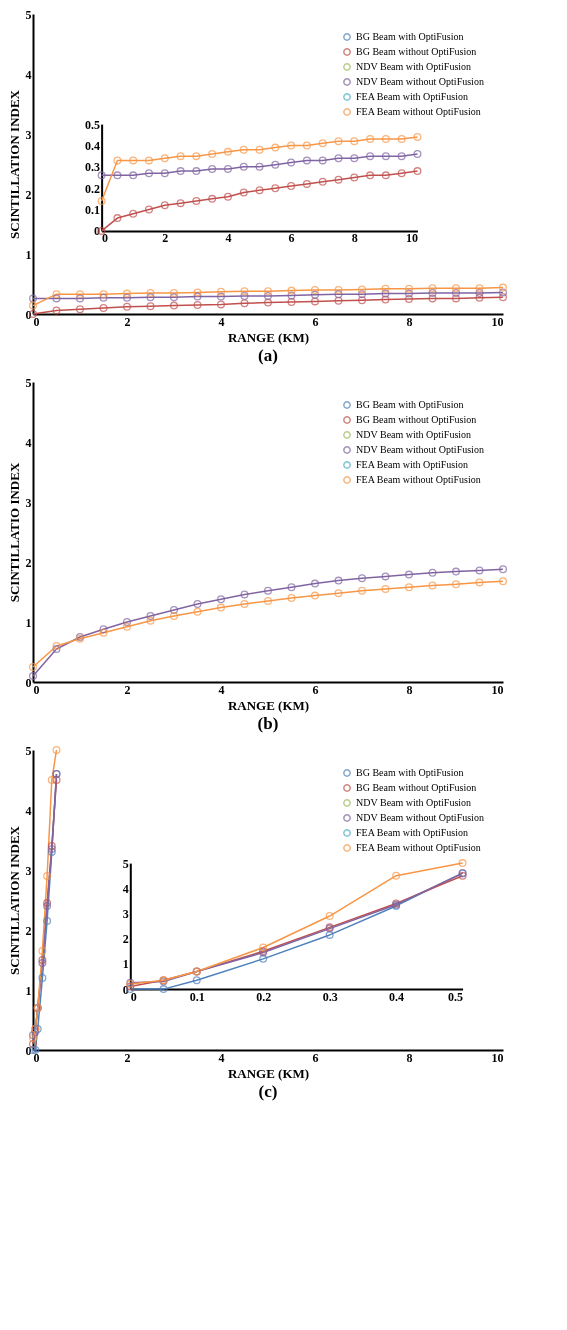 The image size is (567, 1330). I want to click on y-tick-label: 0.1, so click(93, 210).